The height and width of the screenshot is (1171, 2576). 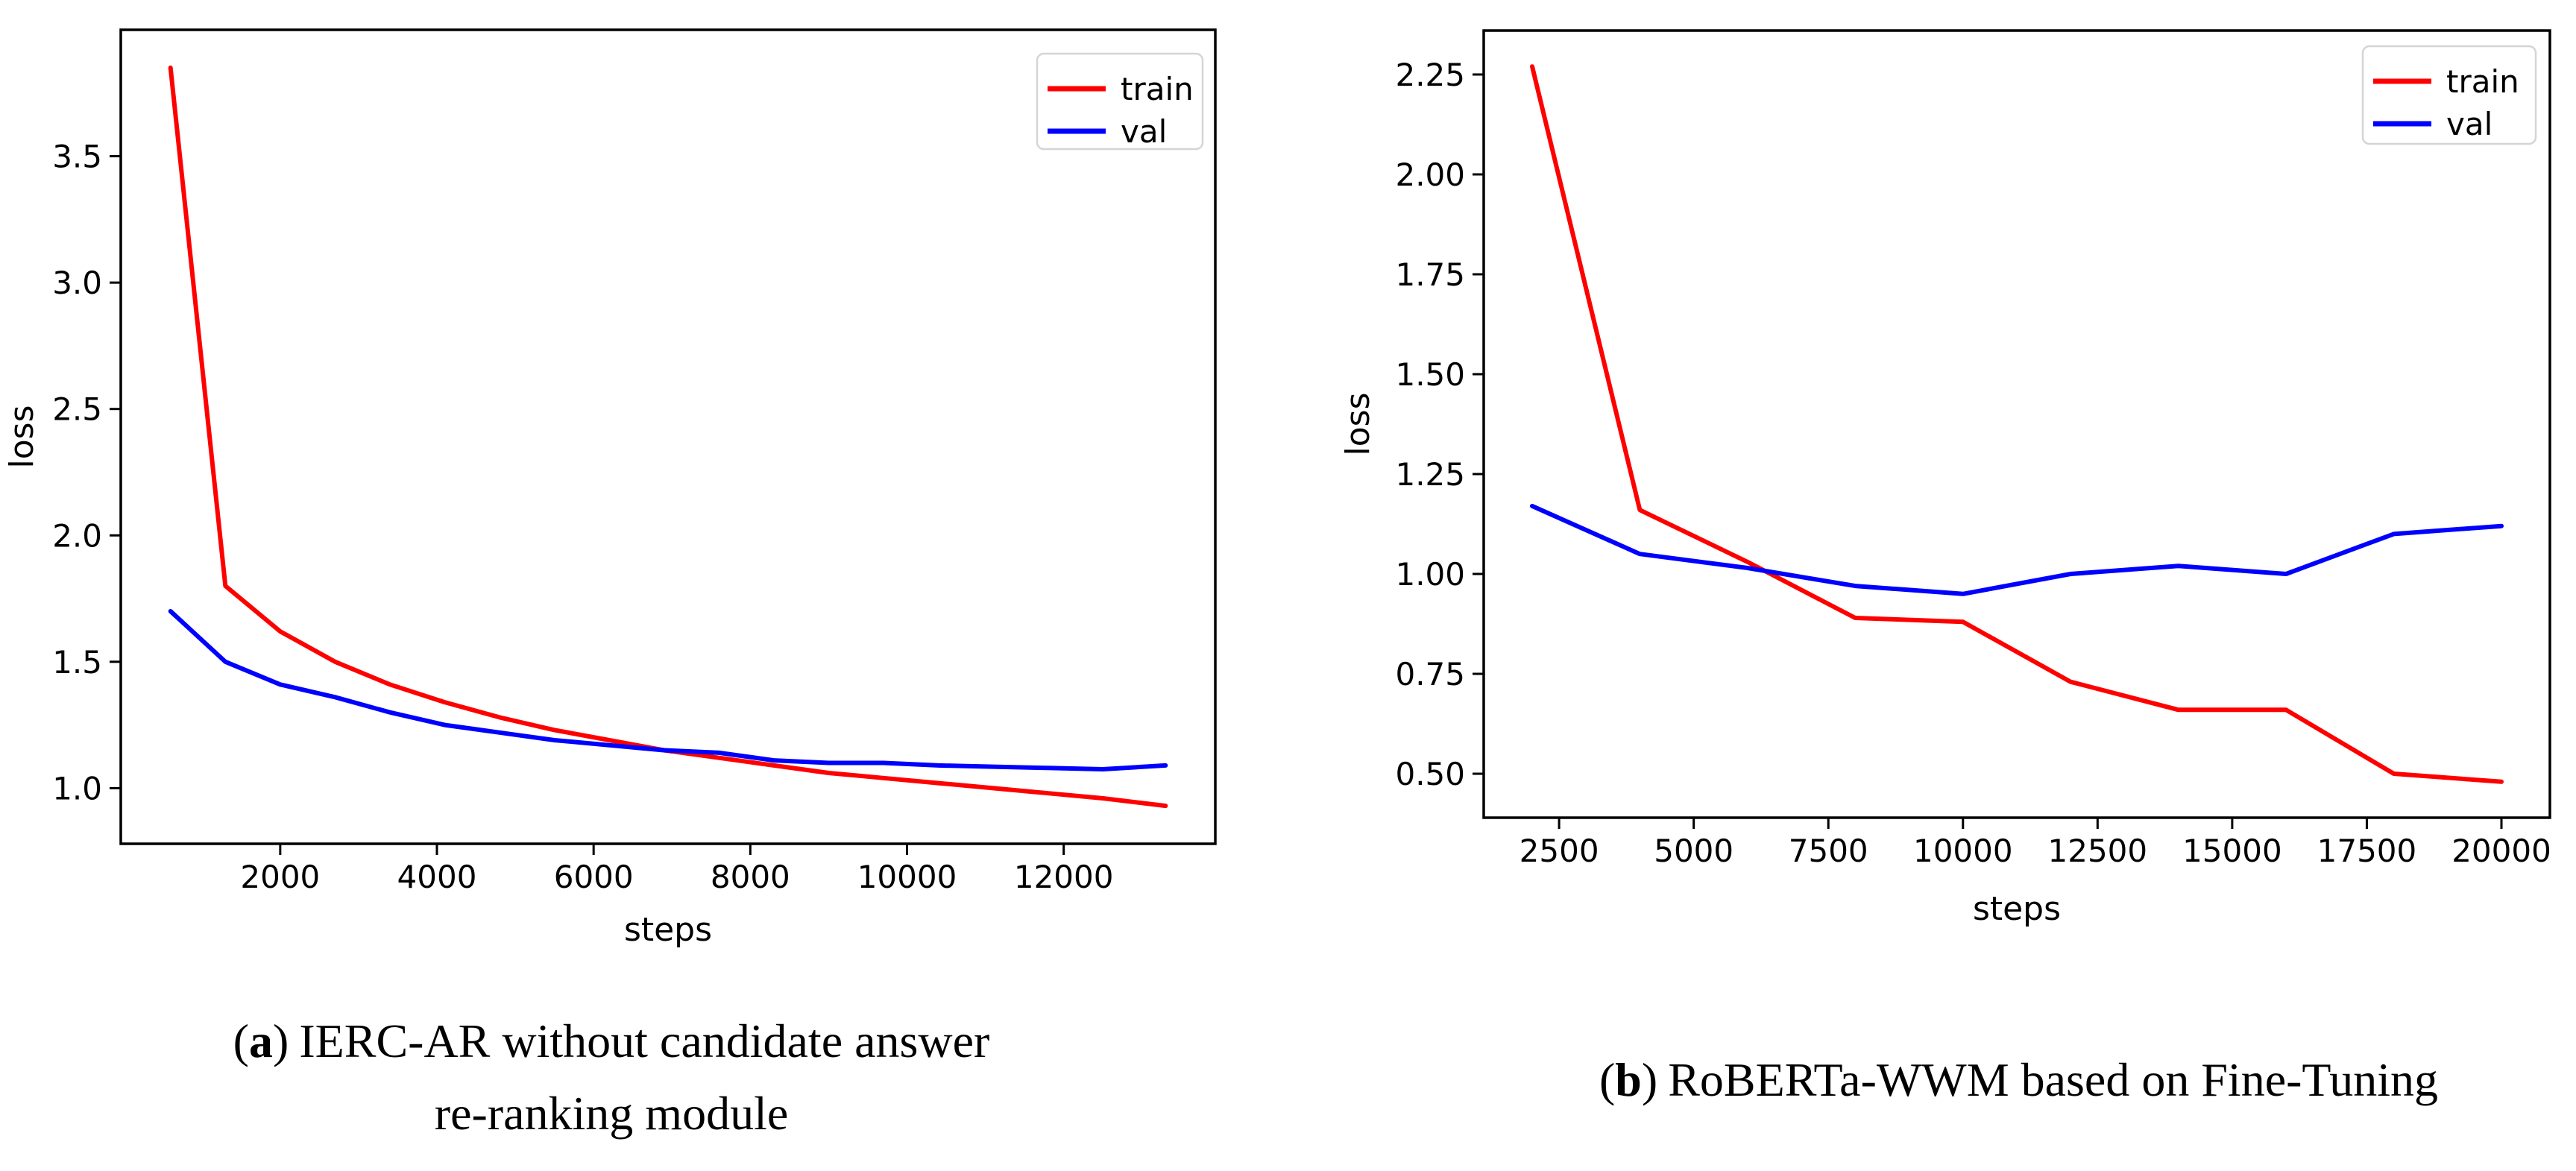 I want to click on caption-a-text: IERC-AR without candidate answer, so click(x=644, y=1040).